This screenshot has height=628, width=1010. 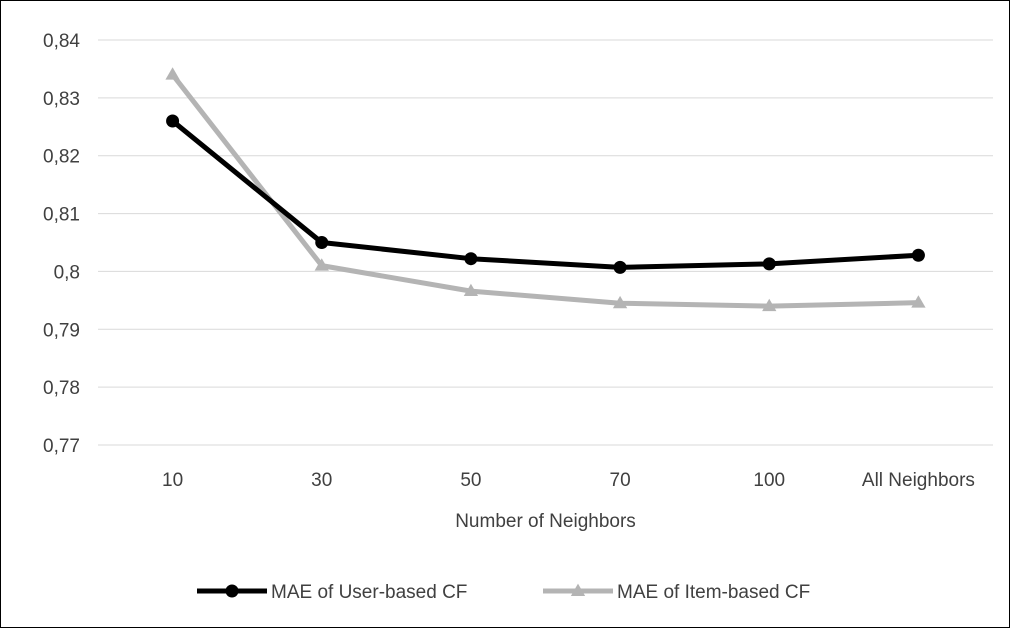 I want to click on y-tick-label: 0,83, so click(x=61, y=99).